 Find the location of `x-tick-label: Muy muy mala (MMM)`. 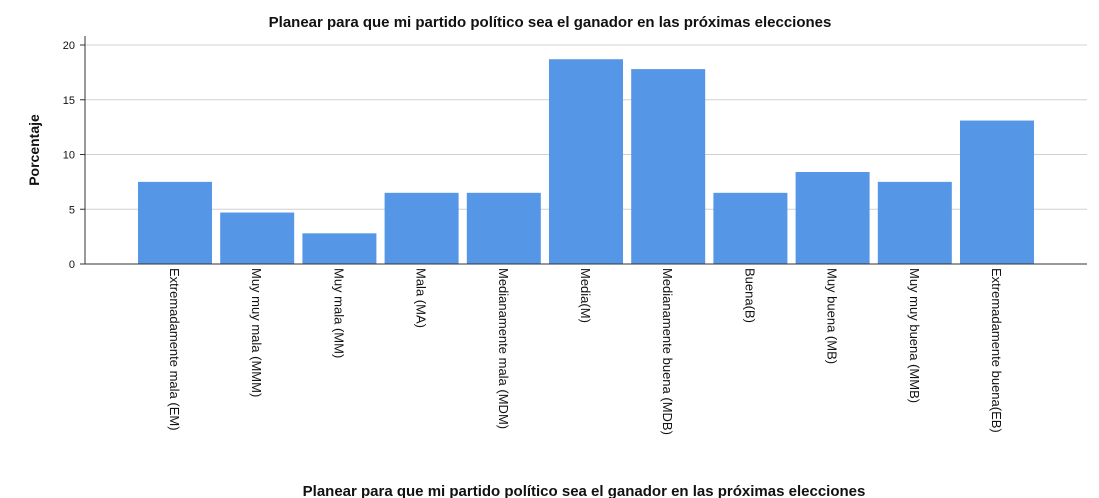

x-tick-label: Muy muy mala (MMM) is located at coordinates (256, 332).